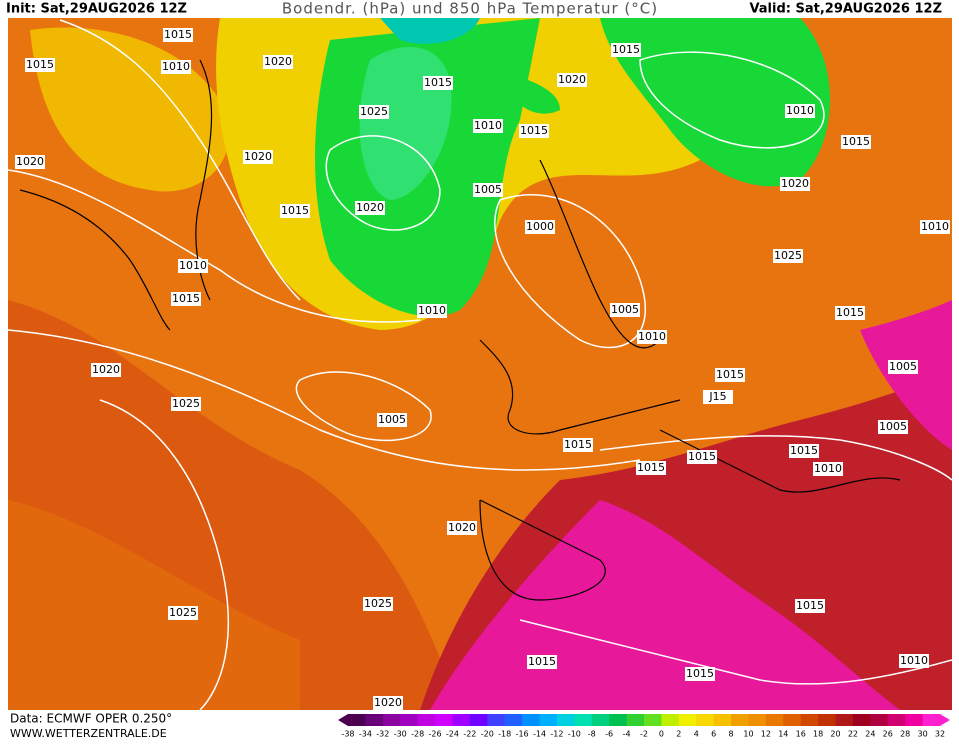 The width and height of the screenshot is (959, 745). What do you see at coordinates (783, 734) in the screenshot?
I see `colorbar-tick-label: 14` at bounding box center [783, 734].